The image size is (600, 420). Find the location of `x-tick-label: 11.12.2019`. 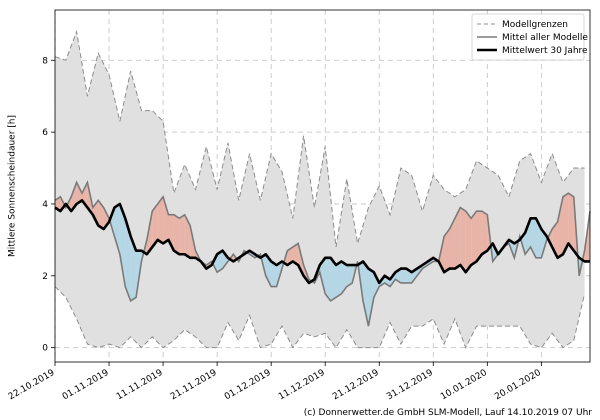

x-tick-label: 11.12.2019 is located at coordinates (302, 385).